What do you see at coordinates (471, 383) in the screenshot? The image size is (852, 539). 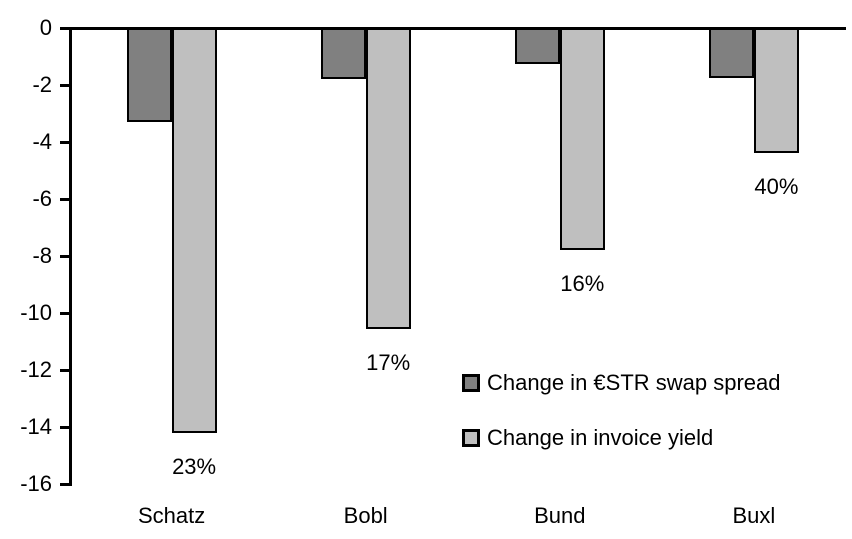 I see `legend-swatch-swap-spread` at bounding box center [471, 383].